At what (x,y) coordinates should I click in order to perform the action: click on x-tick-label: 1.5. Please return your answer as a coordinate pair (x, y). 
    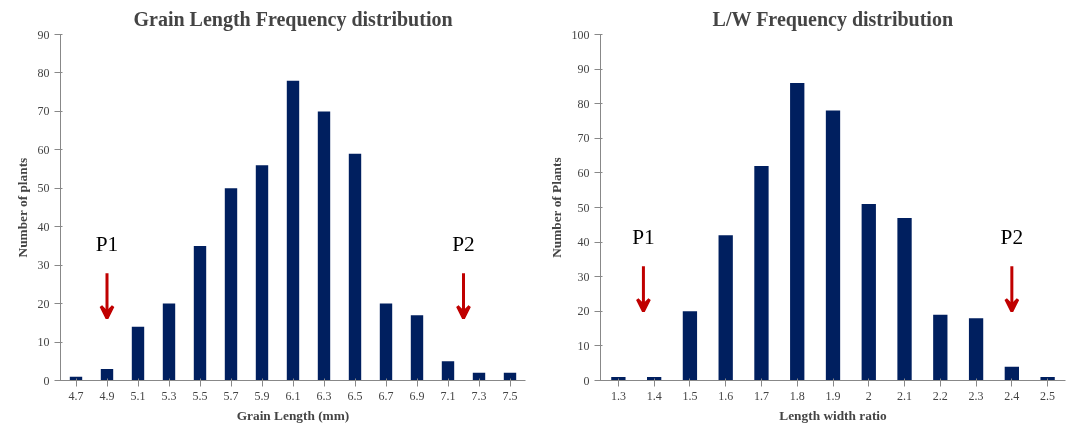
    Looking at the image, I should click on (690, 395).